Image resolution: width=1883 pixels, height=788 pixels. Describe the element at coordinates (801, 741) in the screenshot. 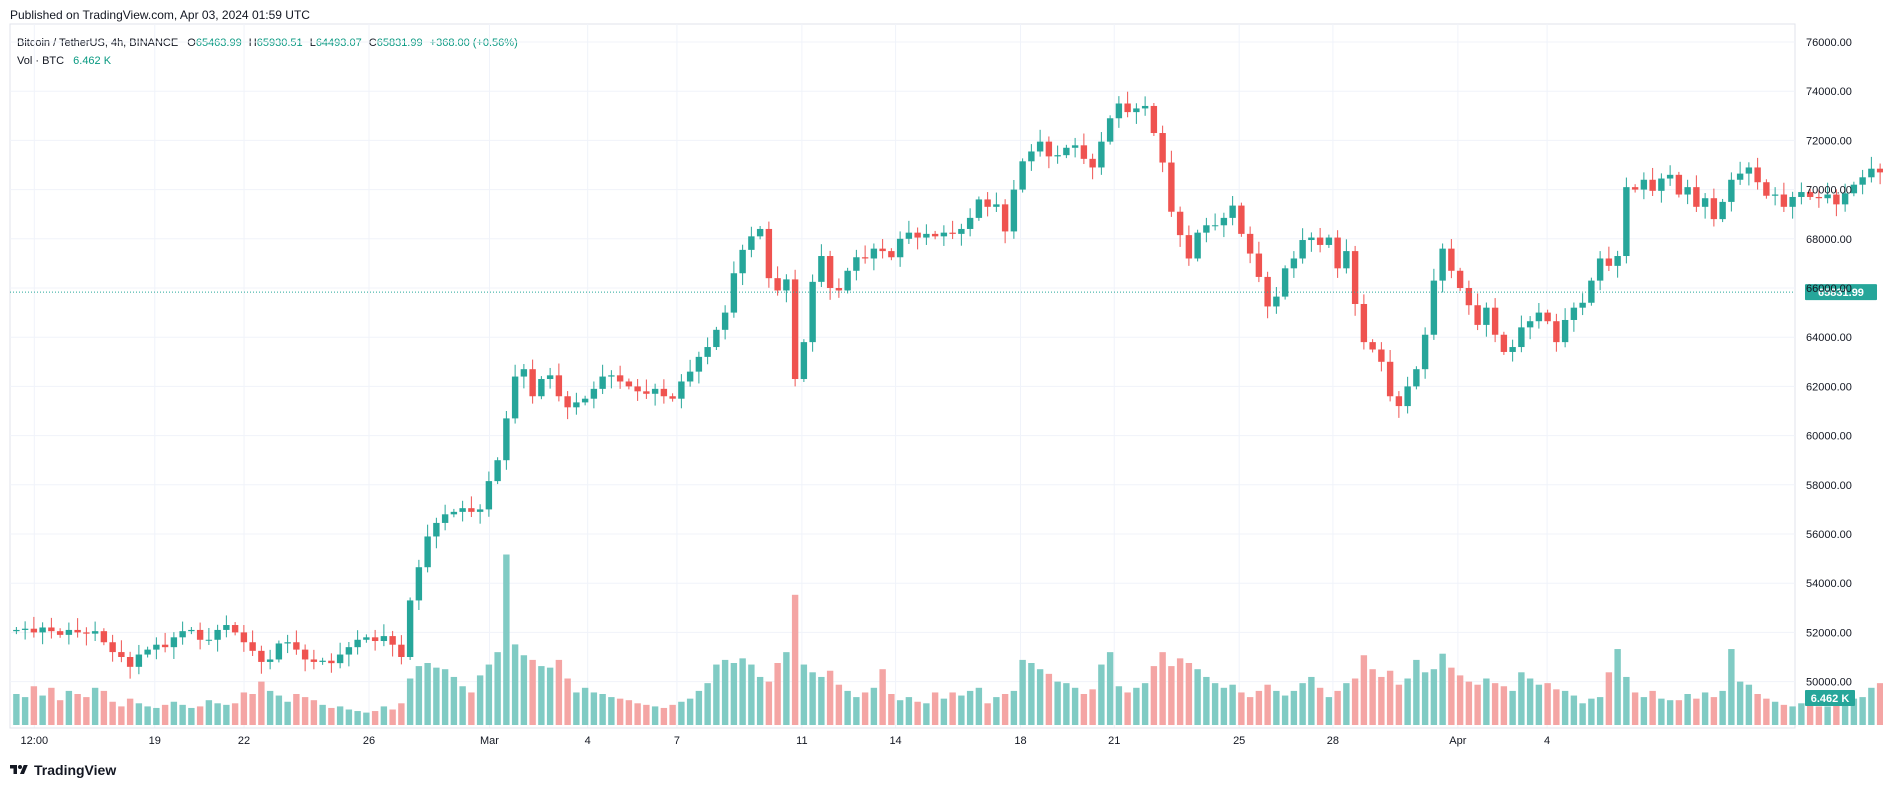

I see `x-tick-label: 11` at that location.